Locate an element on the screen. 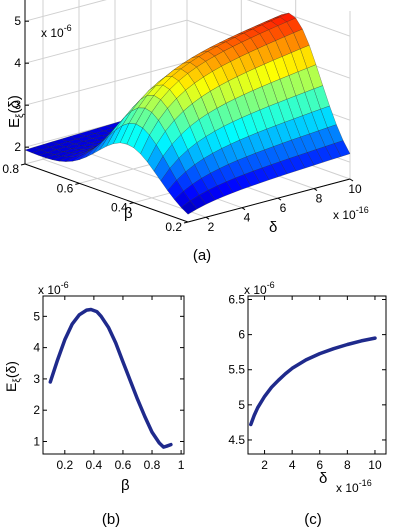 This screenshot has width=404, height=529. plot-b-y-multiplier: x 10-6 is located at coordinates (53, 288).